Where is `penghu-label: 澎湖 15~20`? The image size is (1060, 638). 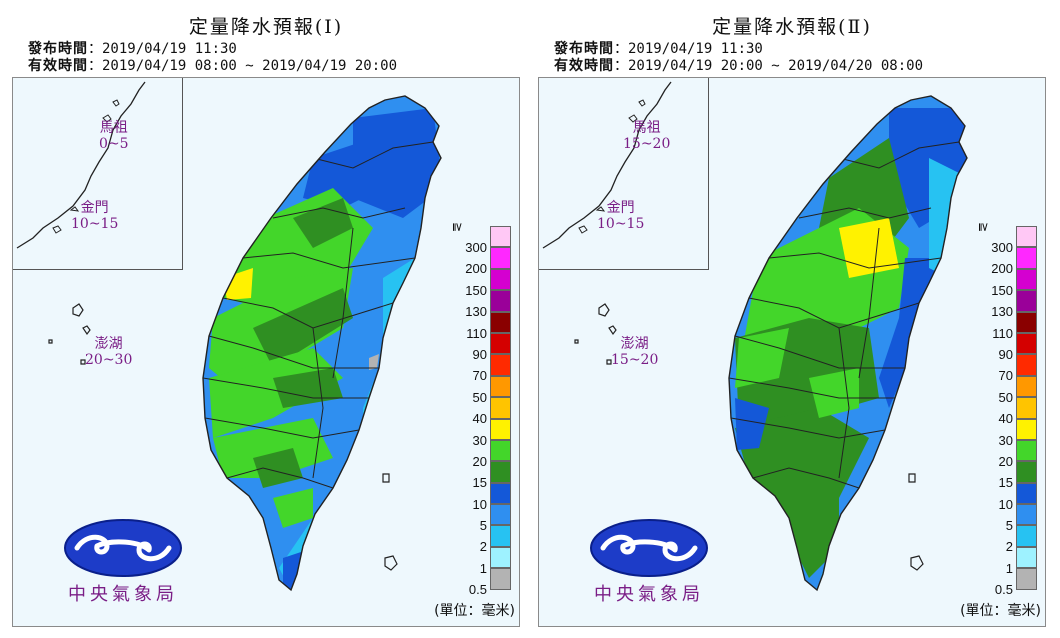
penghu-label: 澎湖 15~20 is located at coordinates (634, 352).